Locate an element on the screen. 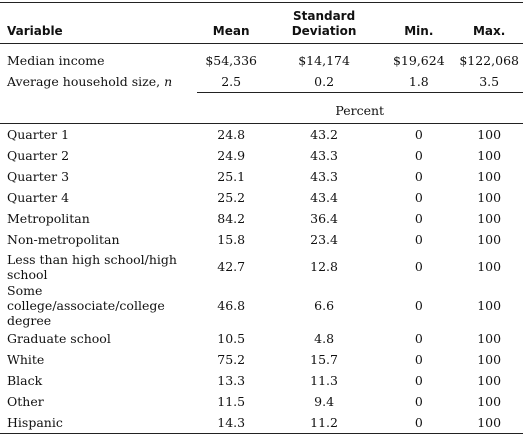 This screenshot has width=527, height=436. percent-subheader-row: Percent is located at coordinates (261, 108).